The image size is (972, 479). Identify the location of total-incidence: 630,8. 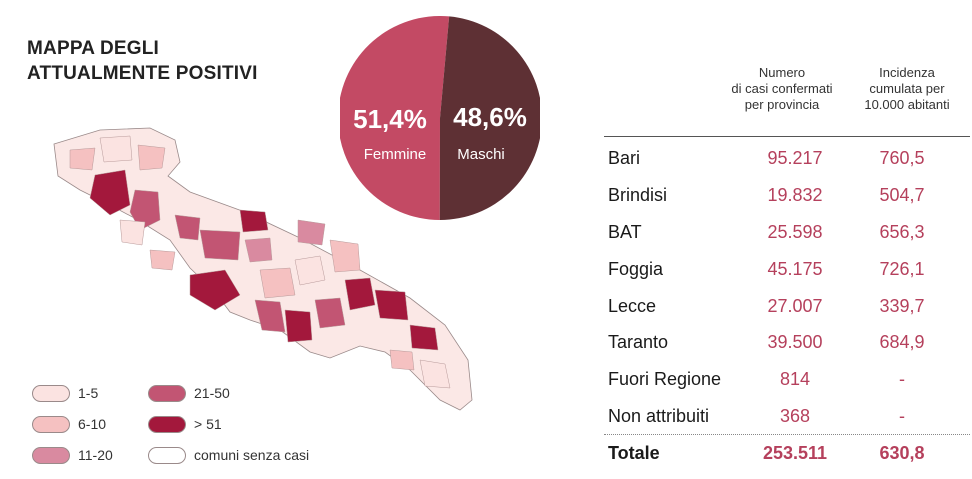
(902, 453).